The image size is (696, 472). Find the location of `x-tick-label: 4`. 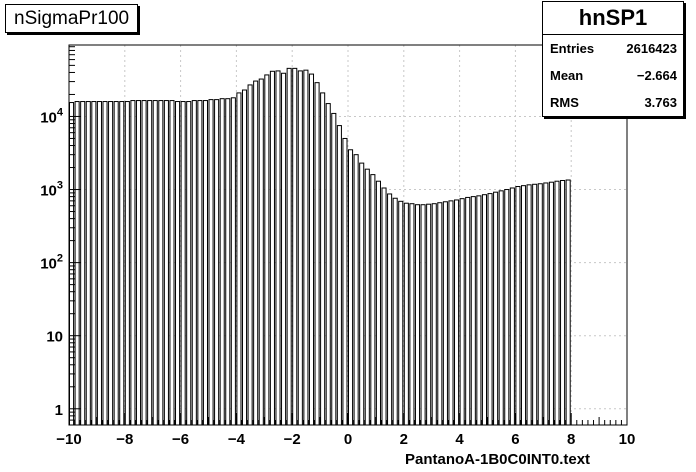

x-tick-label: 4 is located at coordinates (459, 439).